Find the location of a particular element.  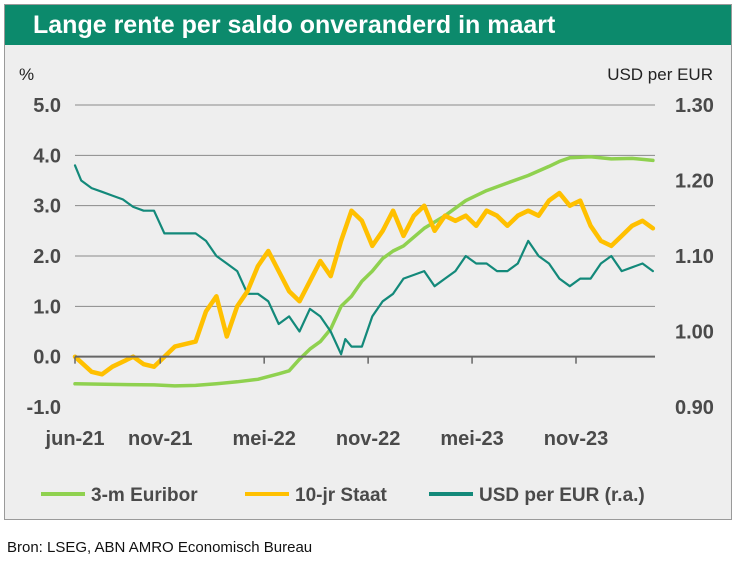

x-tick-label: mei-22 is located at coordinates (263, 439).